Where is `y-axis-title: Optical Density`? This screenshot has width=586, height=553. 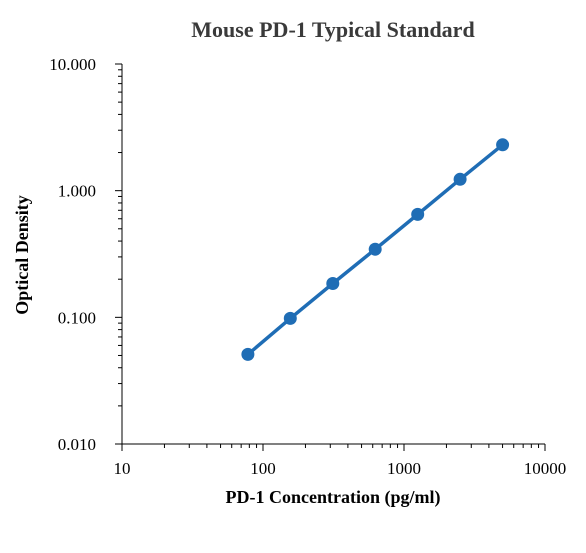
y-axis-title: Optical Density is located at coordinates (22, 255).